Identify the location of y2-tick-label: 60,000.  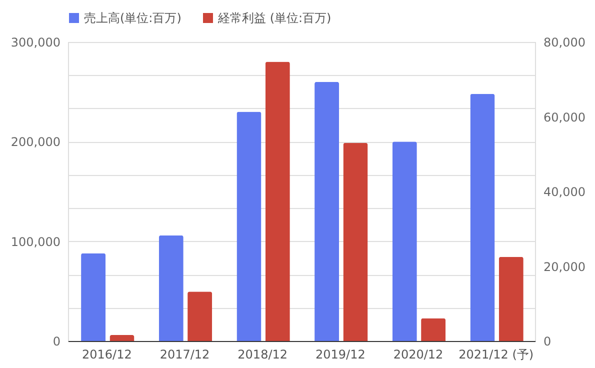
(565, 117).